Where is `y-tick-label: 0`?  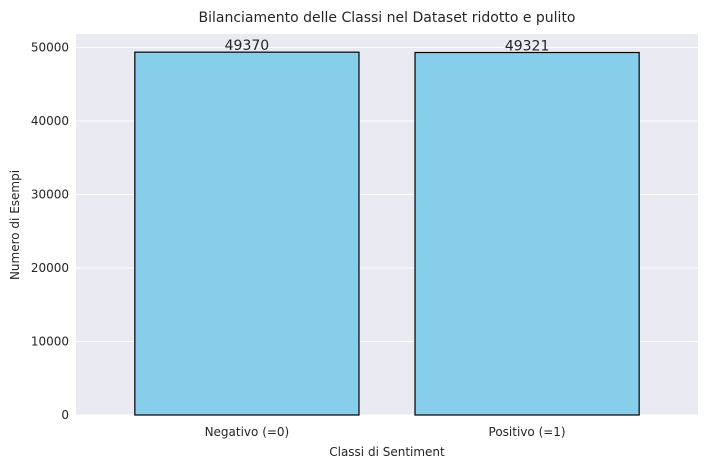 y-tick-label: 0 is located at coordinates (65, 415).